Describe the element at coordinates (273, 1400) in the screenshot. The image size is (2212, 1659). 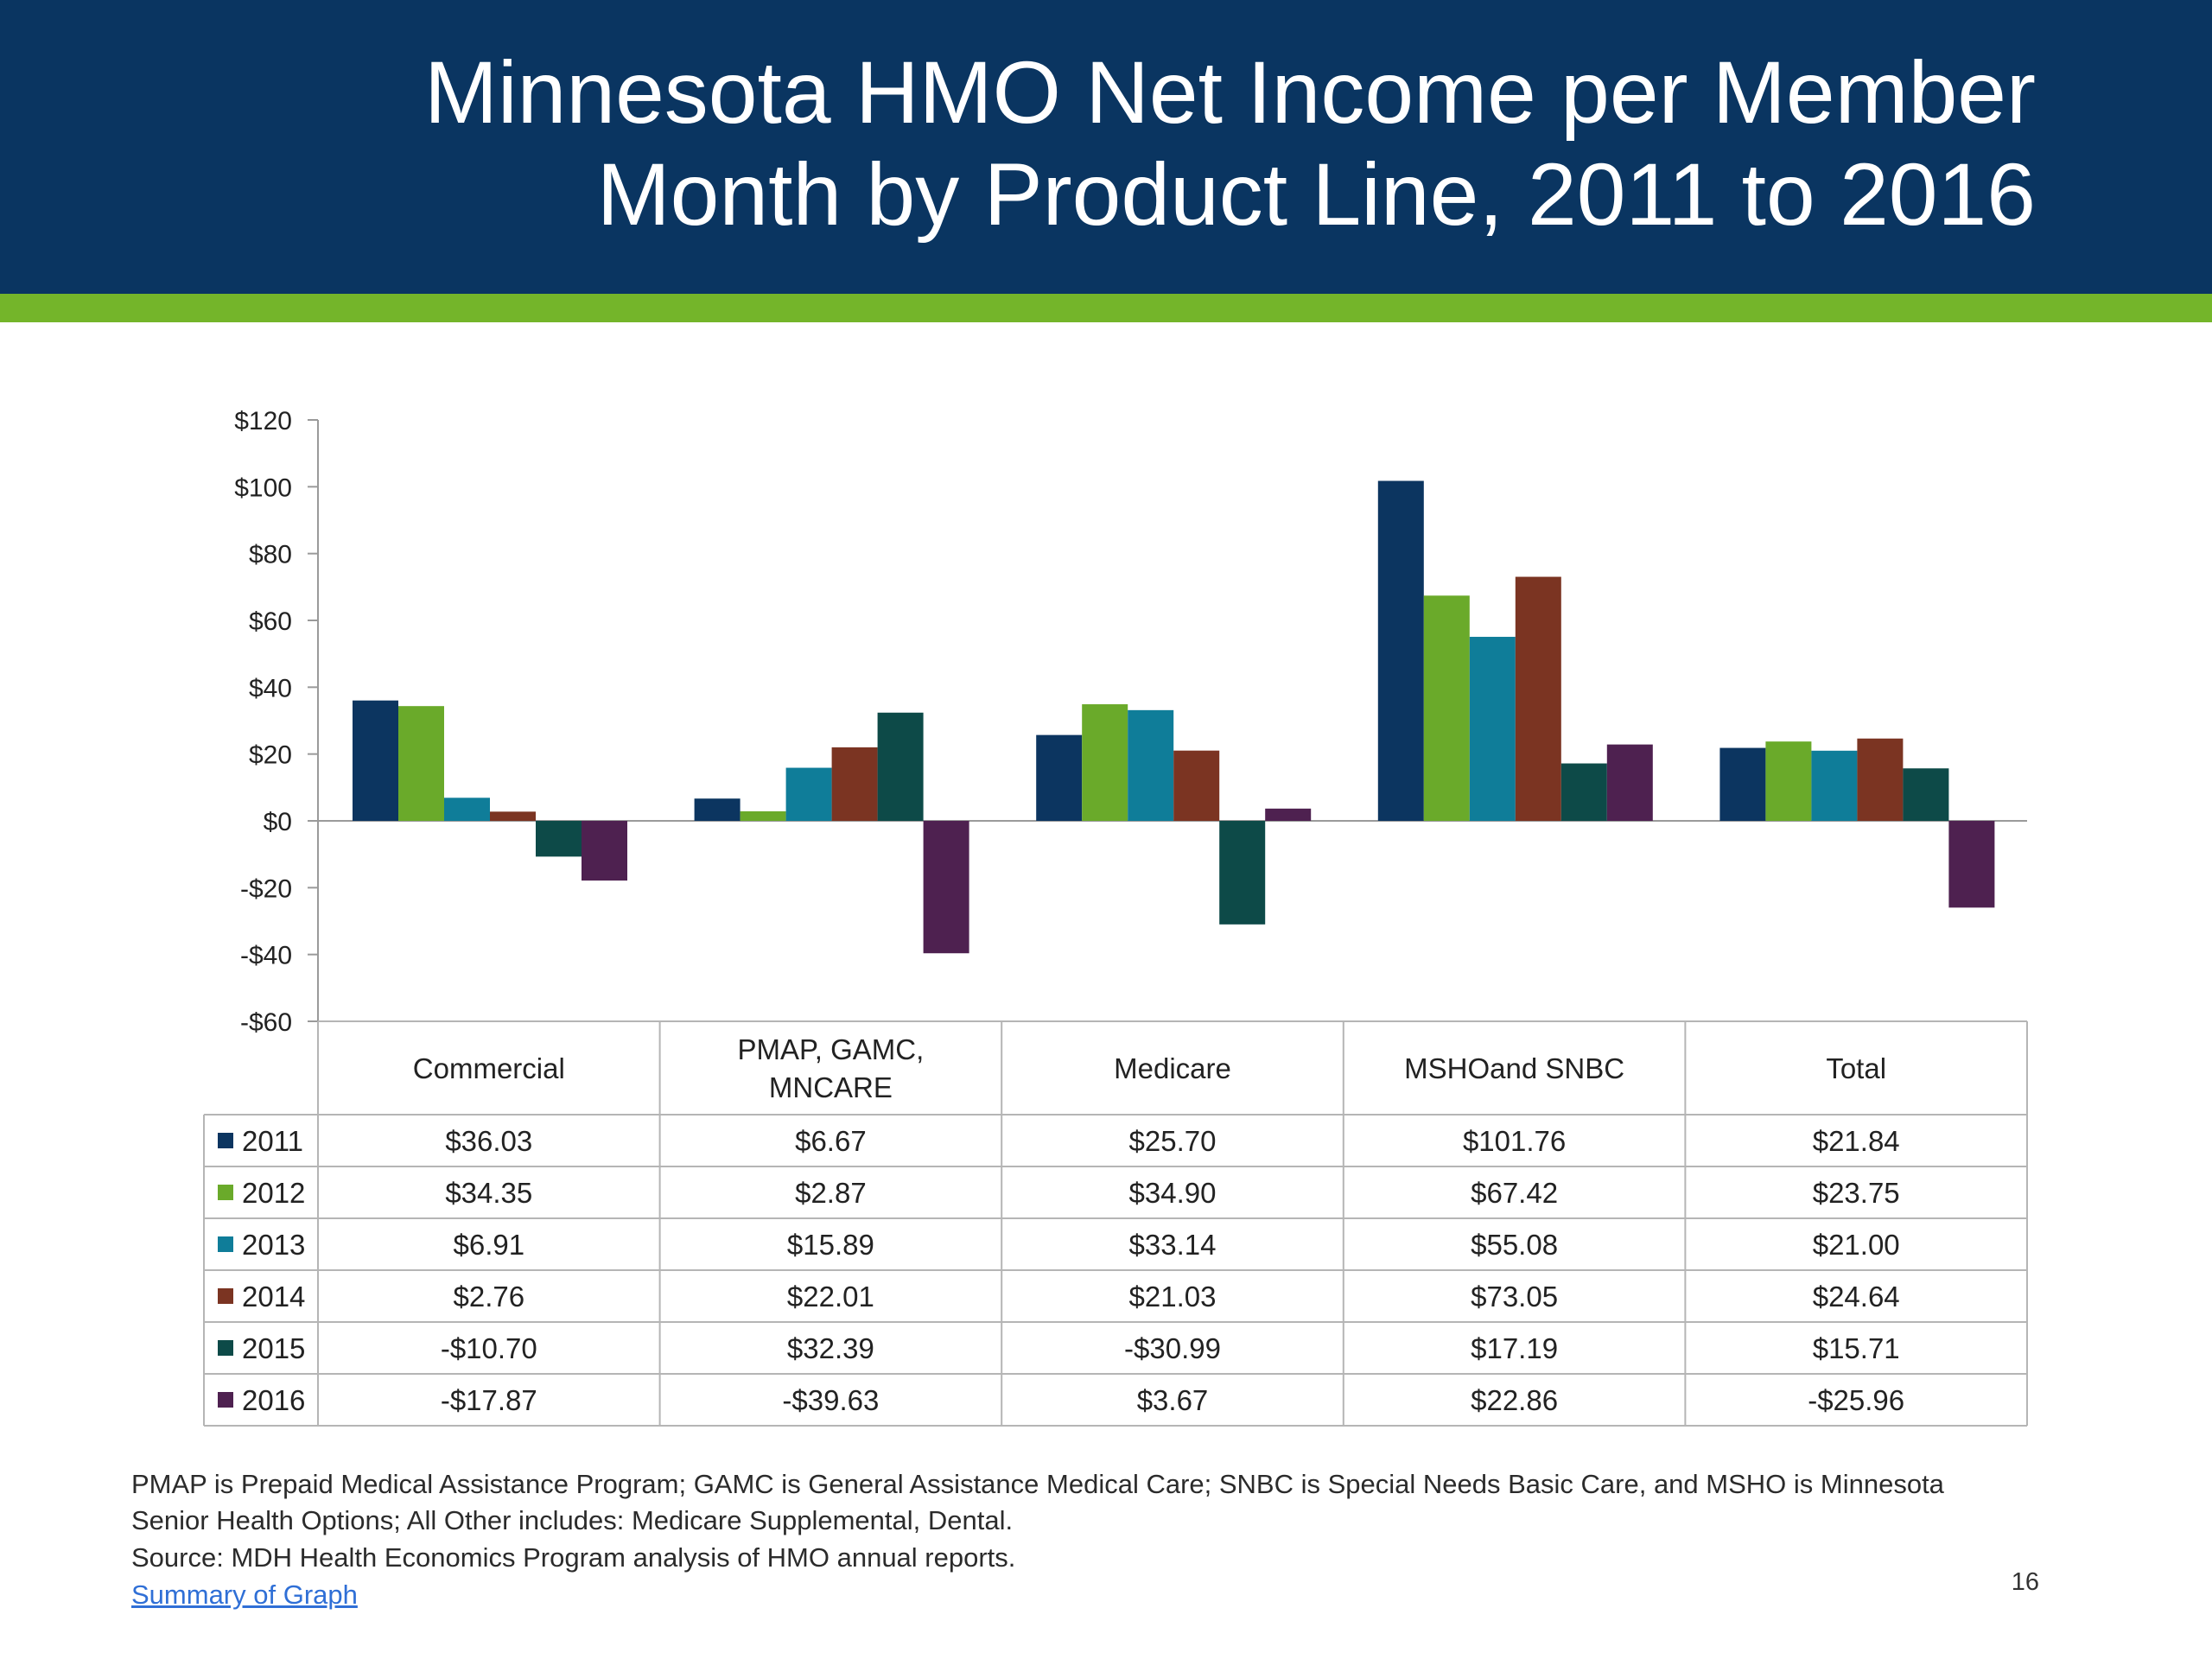
I see `legend-label: 2016` at that location.